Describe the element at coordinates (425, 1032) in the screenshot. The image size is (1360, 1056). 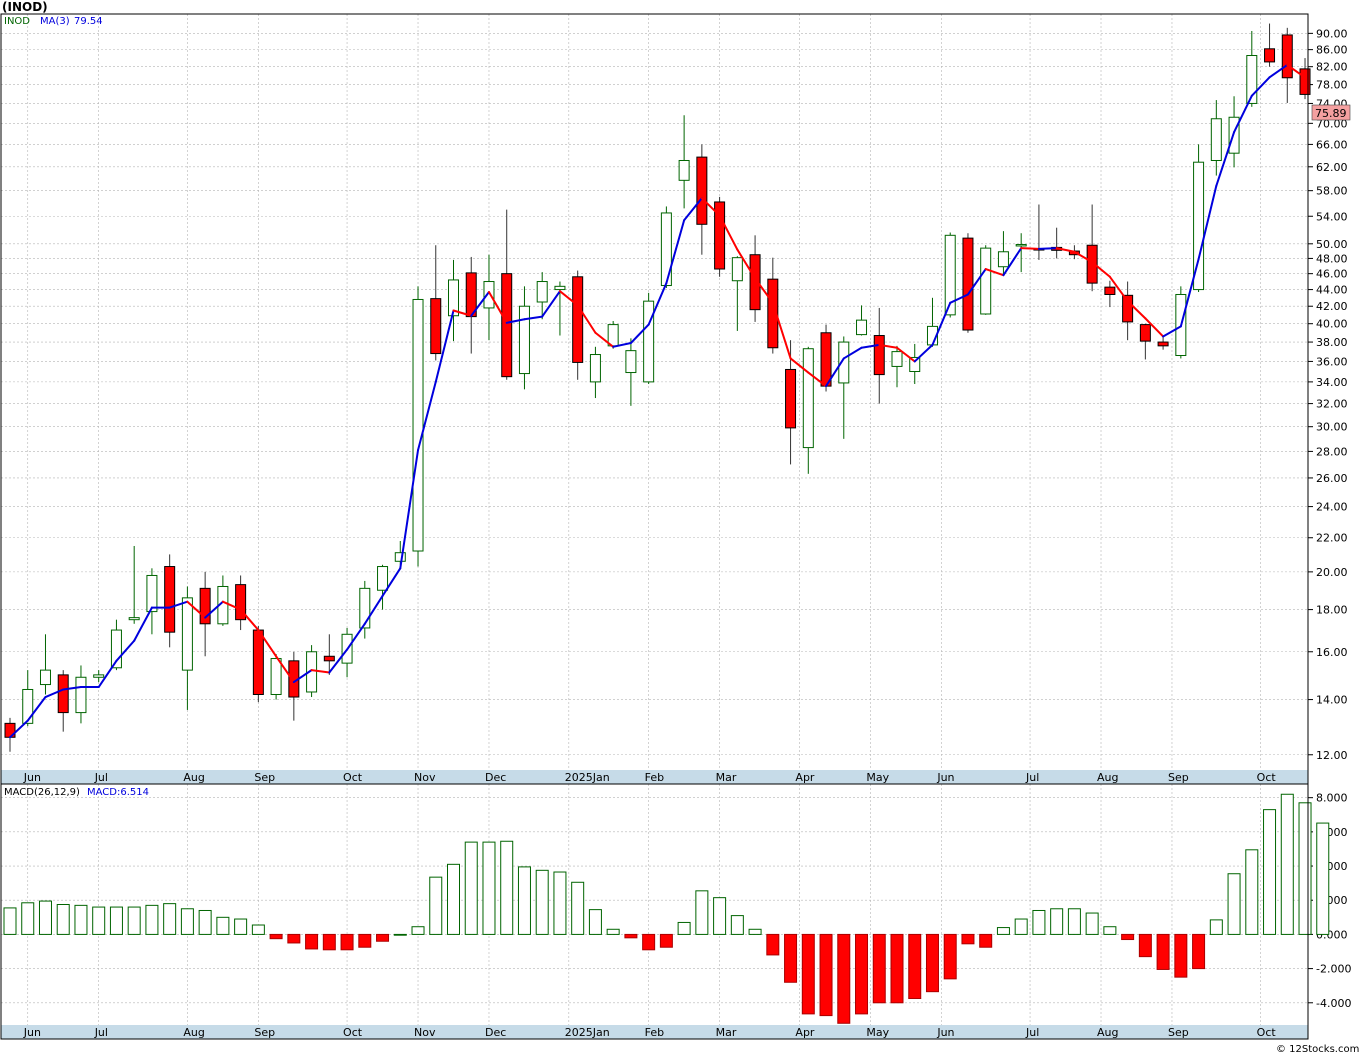
I see `macd-month-label: Nov` at that location.